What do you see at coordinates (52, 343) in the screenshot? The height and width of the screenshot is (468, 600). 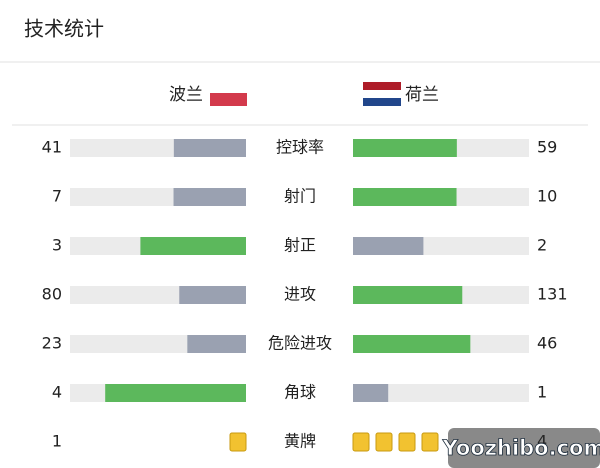 I see `home-value: 23` at bounding box center [52, 343].